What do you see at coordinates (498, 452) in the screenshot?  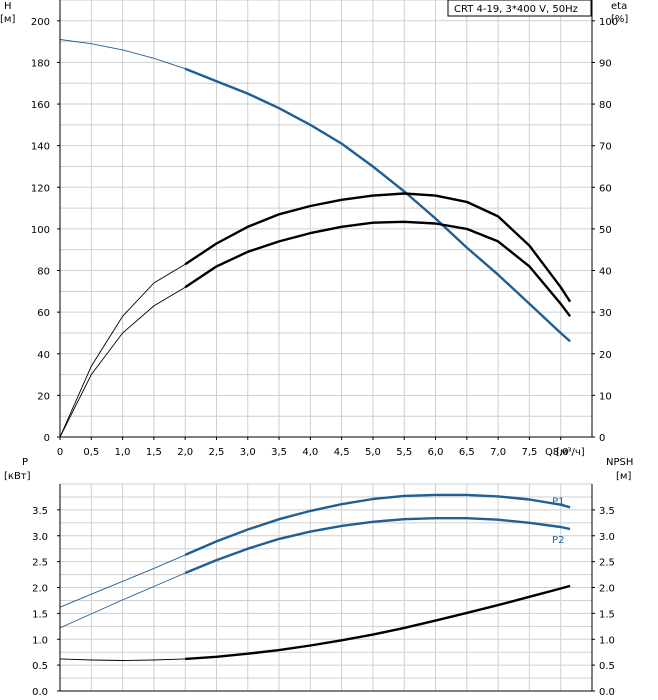 I see `x-tick-label: 7,0` at bounding box center [498, 452].